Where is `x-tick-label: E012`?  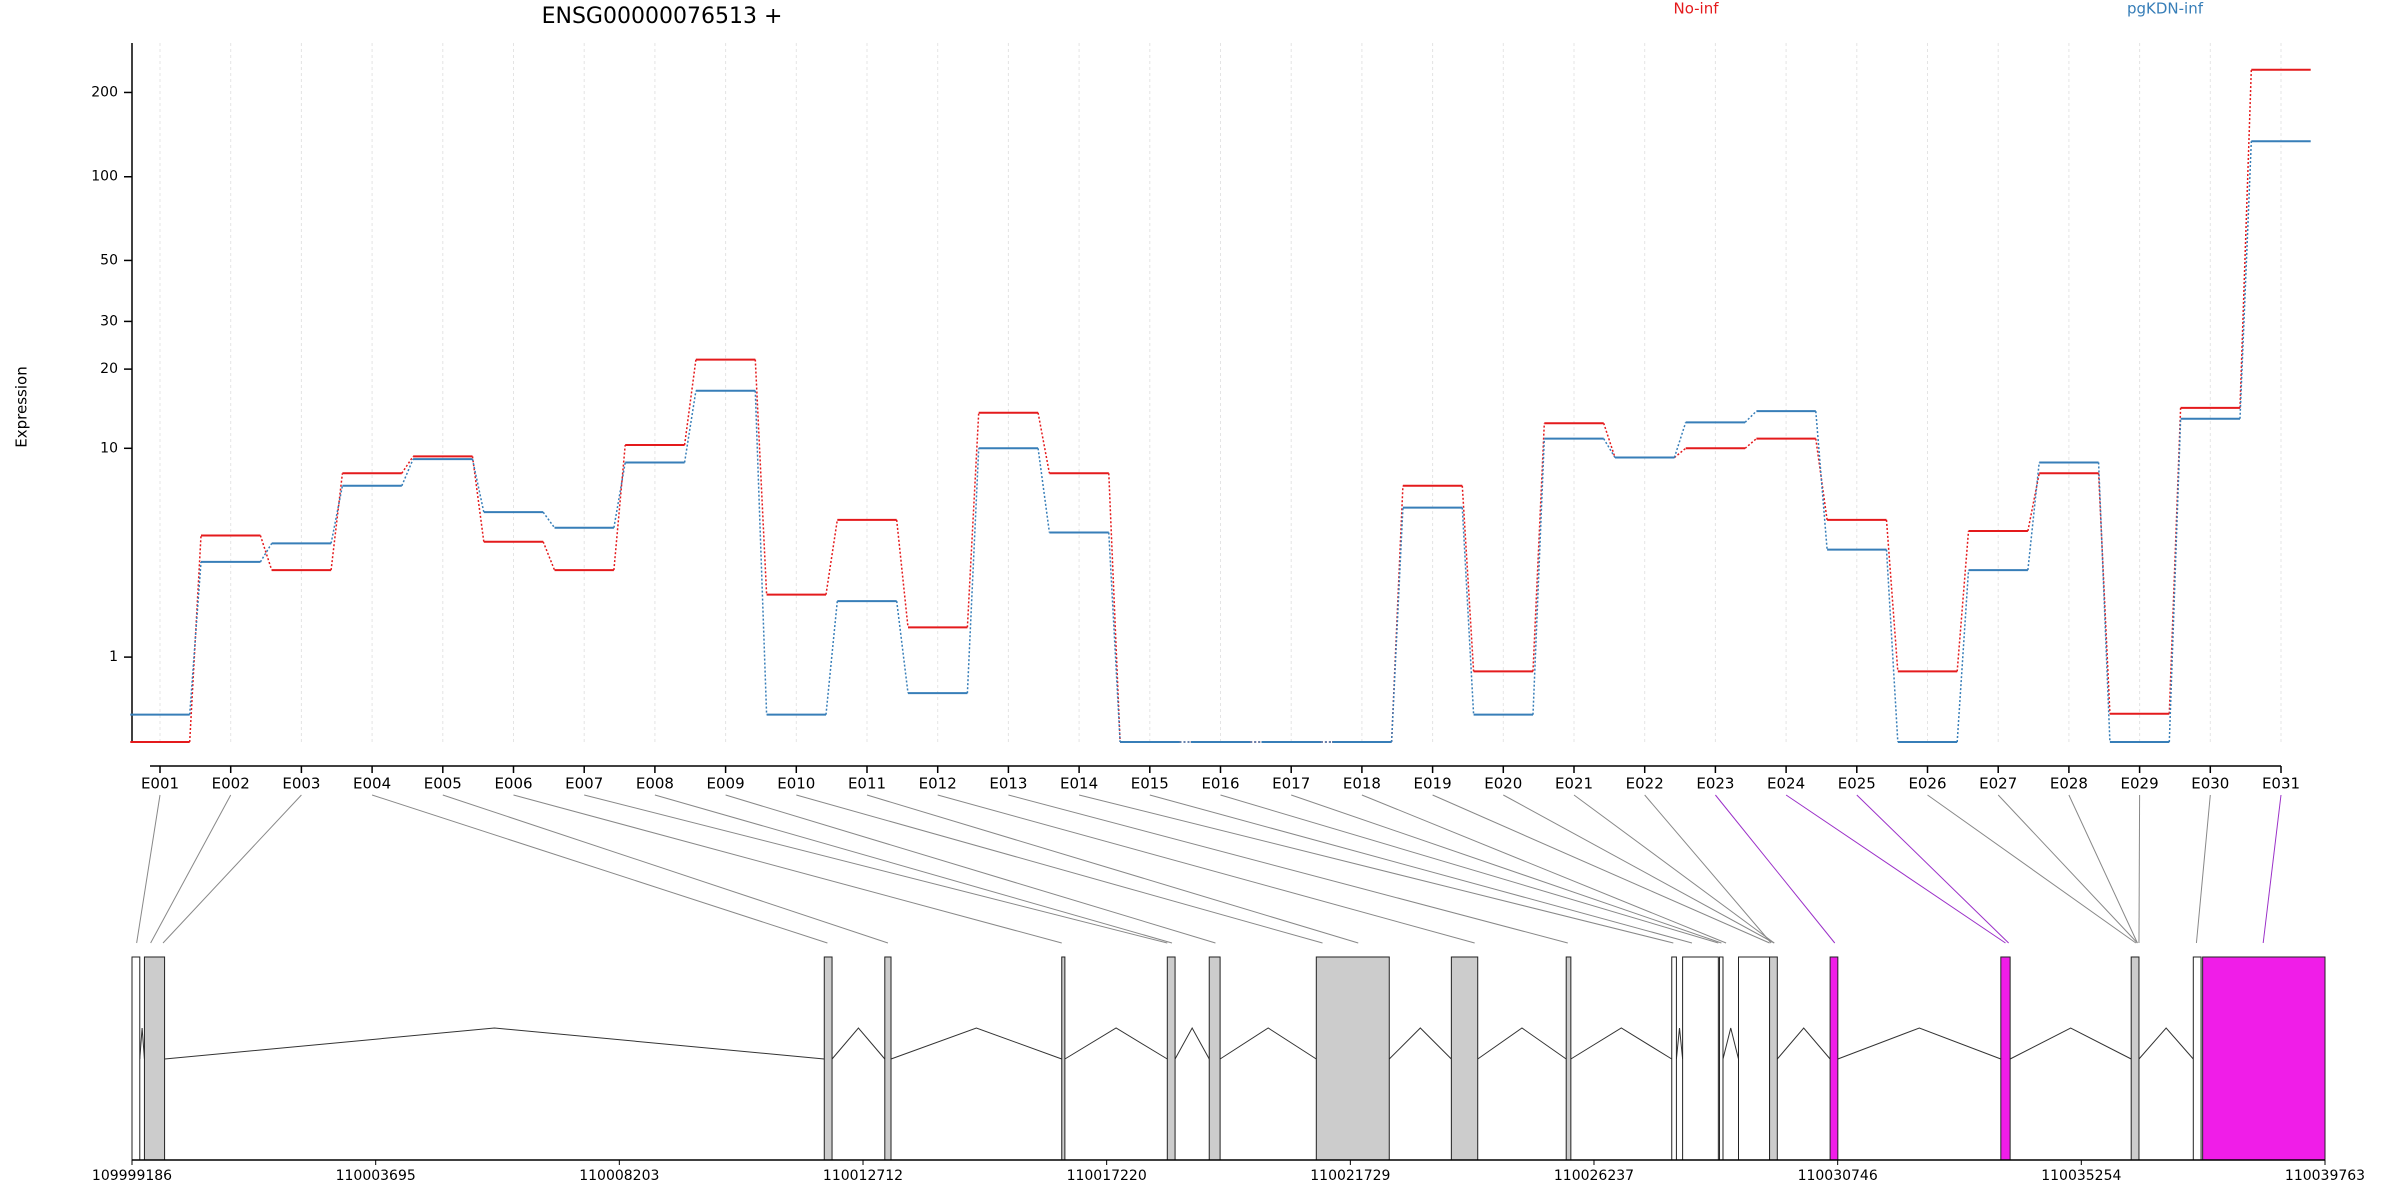
x-tick-label: E012 is located at coordinates (938, 784).